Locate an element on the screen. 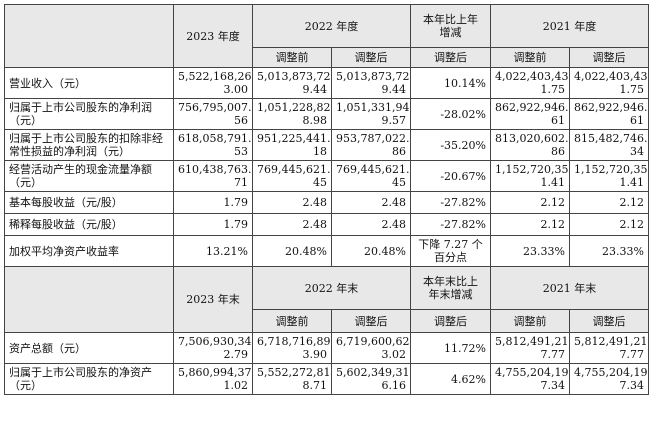  header-2021-end: 2021 年末 is located at coordinates (569, 288).